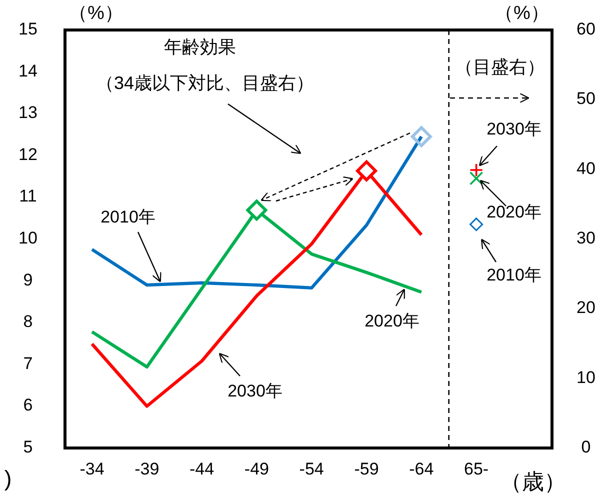 The image size is (610, 498). What do you see at coordinates (586, 446) in the screenshot?
I see `y2-tick-label: 0` at bounding box center [586, 446].